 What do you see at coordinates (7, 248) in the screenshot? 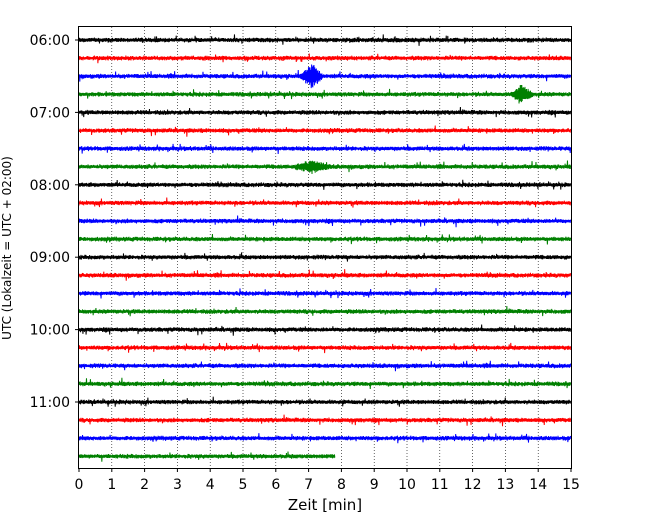
I see `y-axis-label: UTC (Lokalzeit = UTC + 02:00)` at bounding box center [7, 248].